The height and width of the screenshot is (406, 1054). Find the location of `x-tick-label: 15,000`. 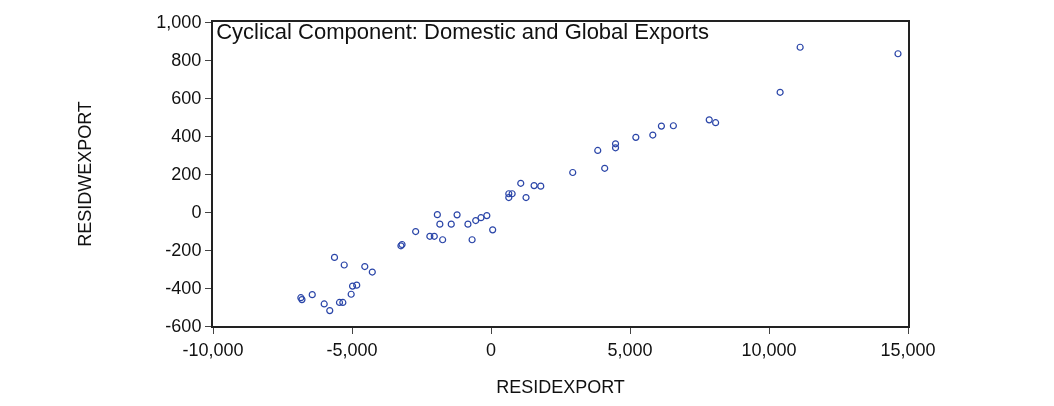

x-tick-label: 15,000 is located at coordinates (908, 349).